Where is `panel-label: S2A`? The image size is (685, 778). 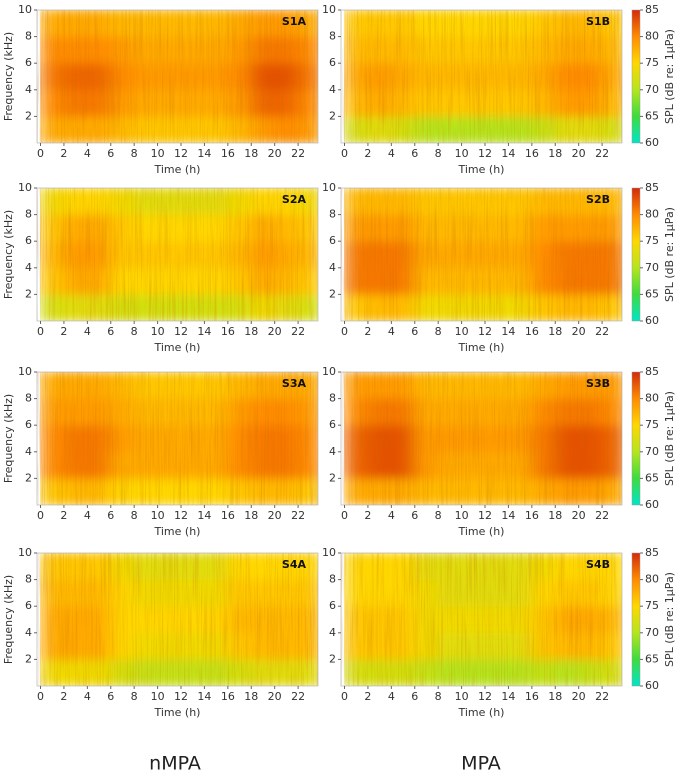 panel-label: S2A is located at coordinates (294, 199).